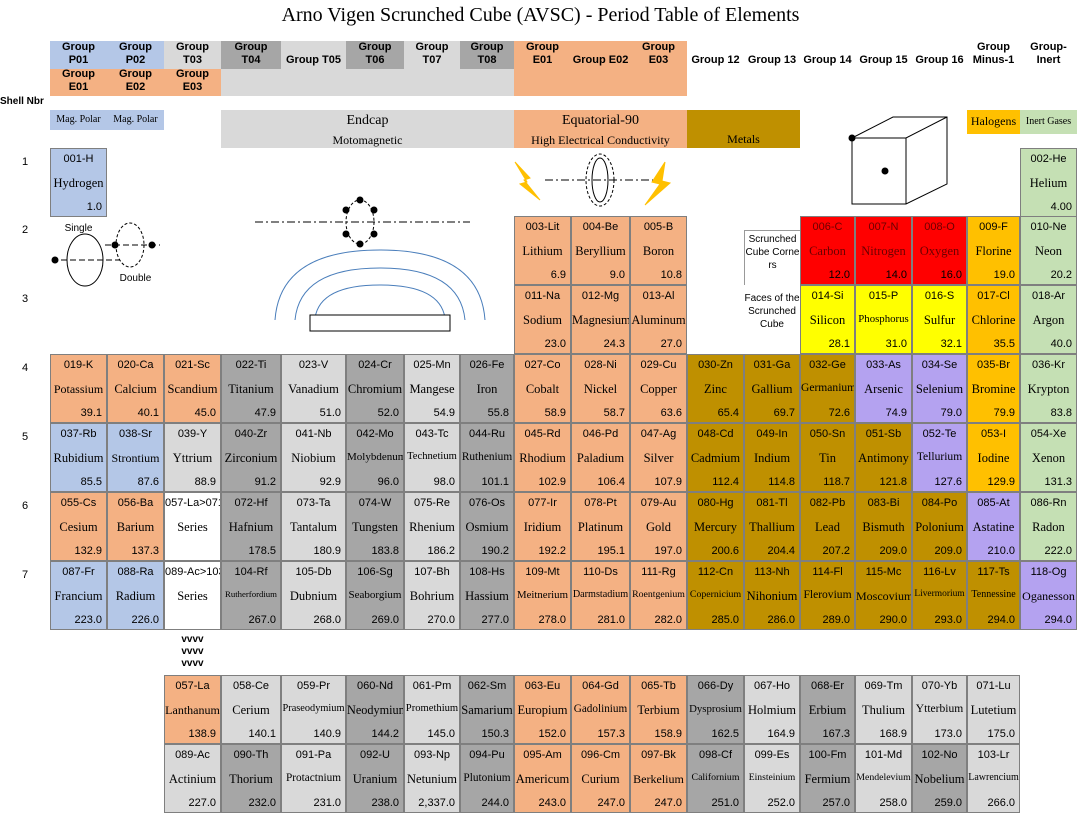  I want to click on element-code: 017-Cl, so click(993, 296).